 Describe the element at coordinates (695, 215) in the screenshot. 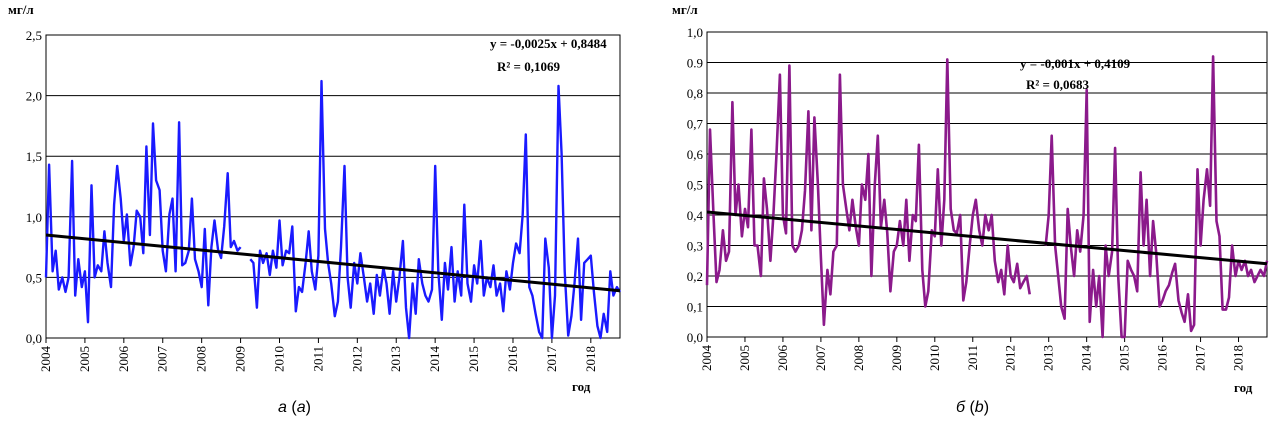

I see `y-tick-label: 0,4` at that location.